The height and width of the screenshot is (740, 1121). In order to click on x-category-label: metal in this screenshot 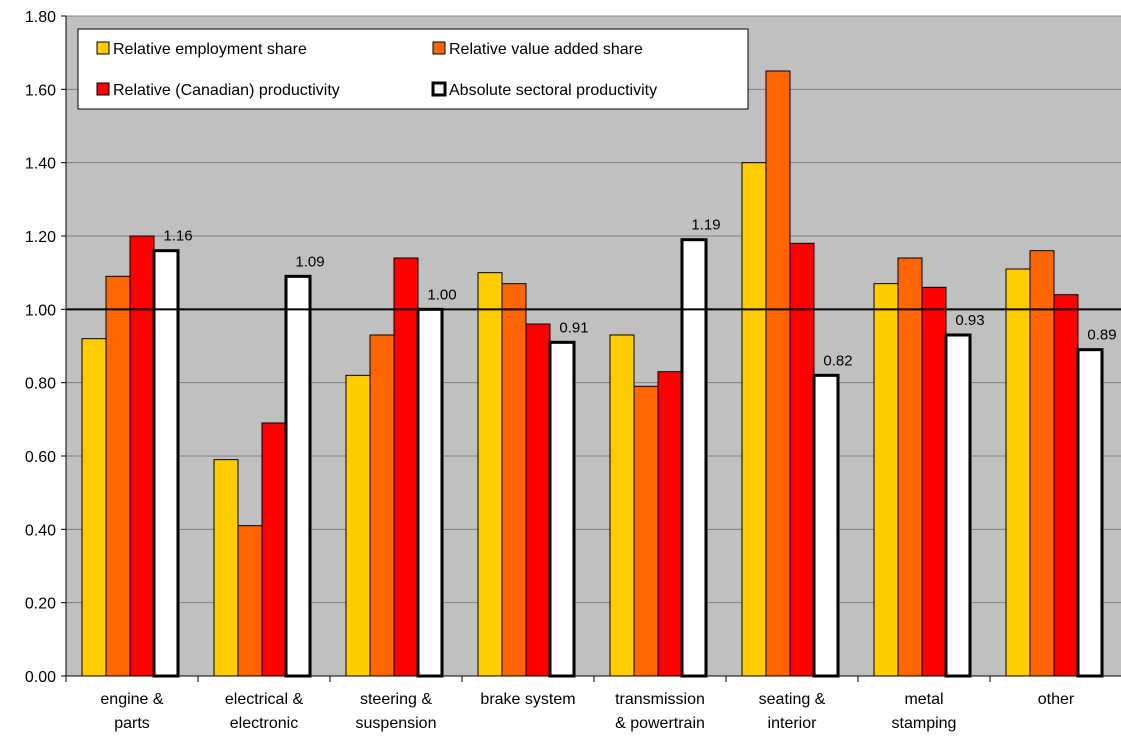, I will do `click(923, 699)`.